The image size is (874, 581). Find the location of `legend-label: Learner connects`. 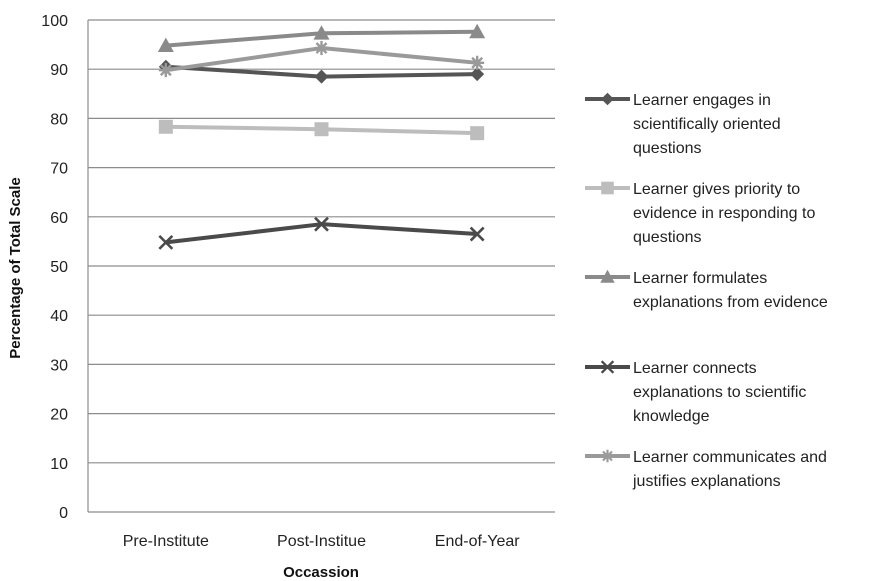

legend-label: Learner connects is located at coordinates (695, 368).